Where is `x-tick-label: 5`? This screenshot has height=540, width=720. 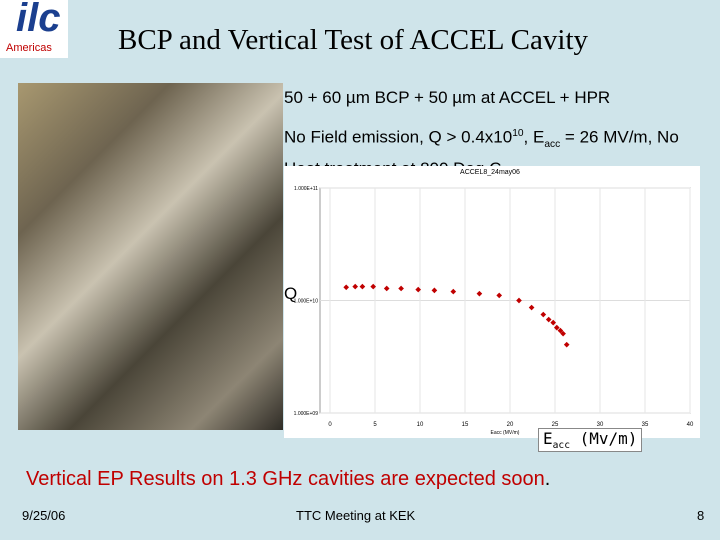
x-tick-label: 5 is located at coordinates (375, 425).